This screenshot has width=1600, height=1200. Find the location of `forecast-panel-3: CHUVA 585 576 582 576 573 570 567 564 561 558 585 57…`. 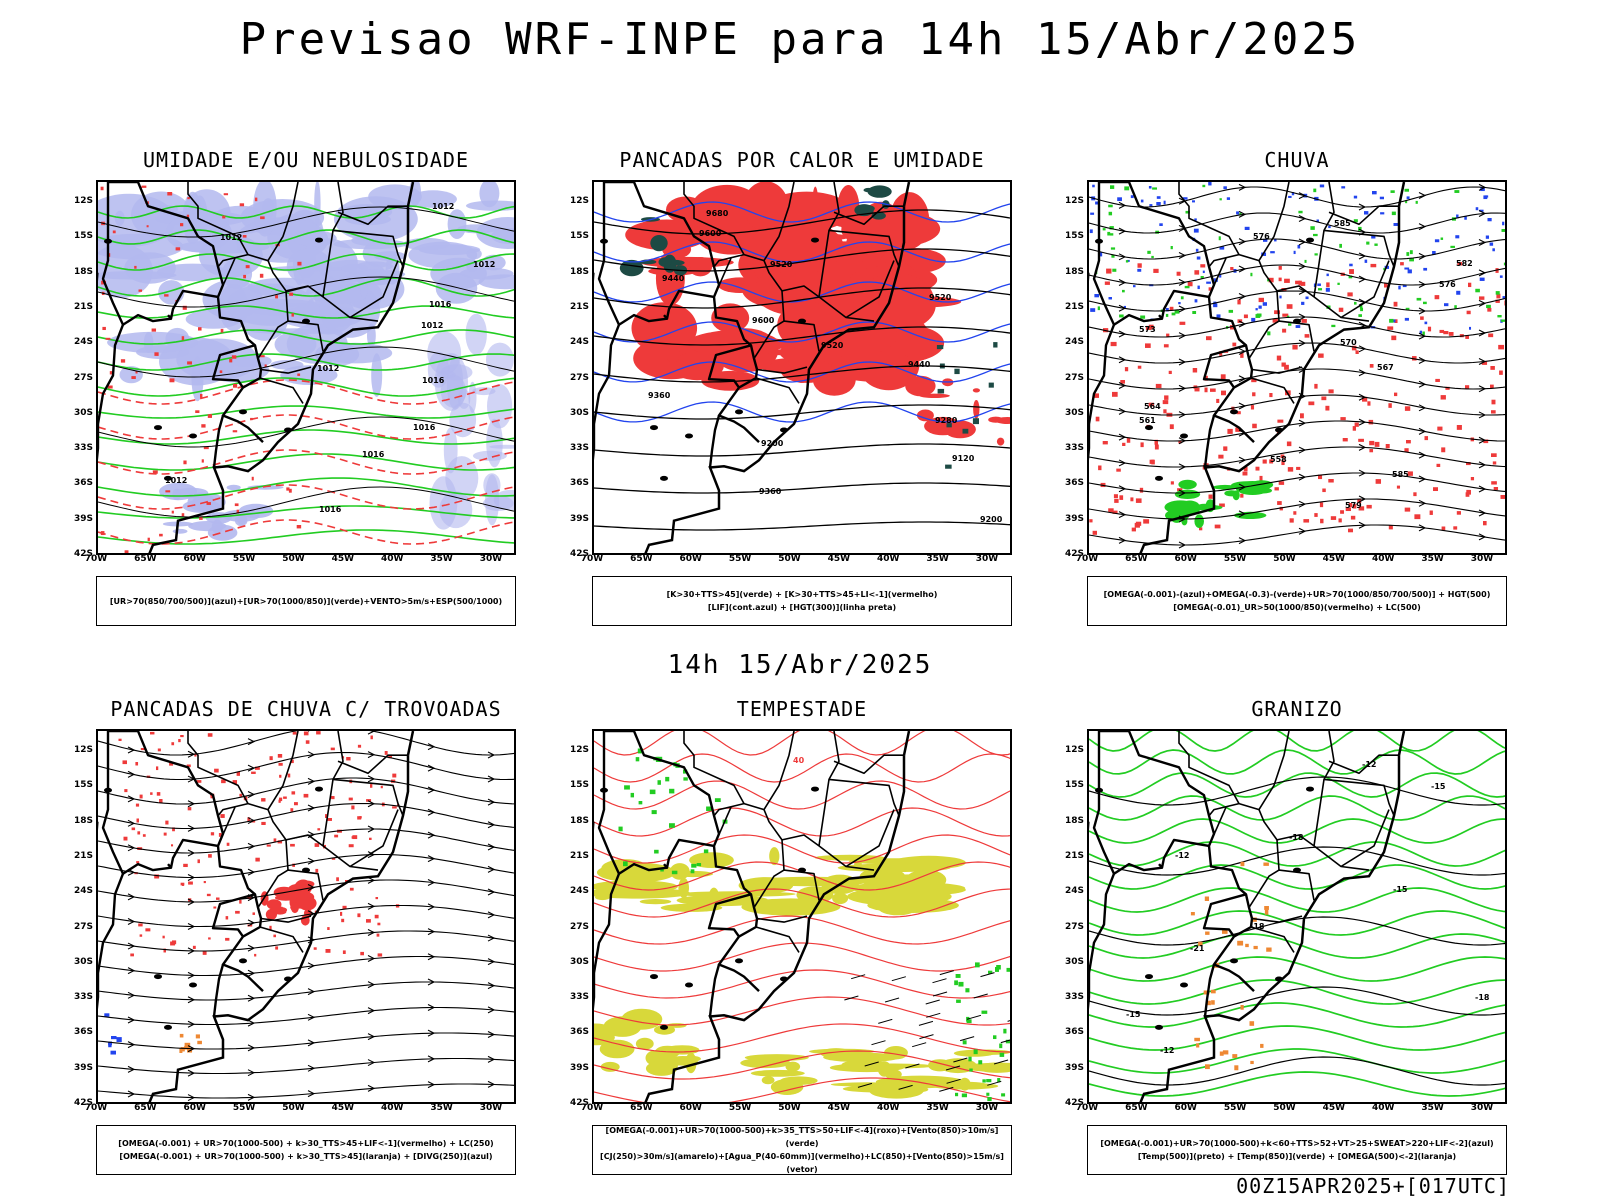

forecast-panel-3: CHUVA 585 576 582 576 573 570 567 564 561 558 585 57… is located at coordinates (1286, 387).